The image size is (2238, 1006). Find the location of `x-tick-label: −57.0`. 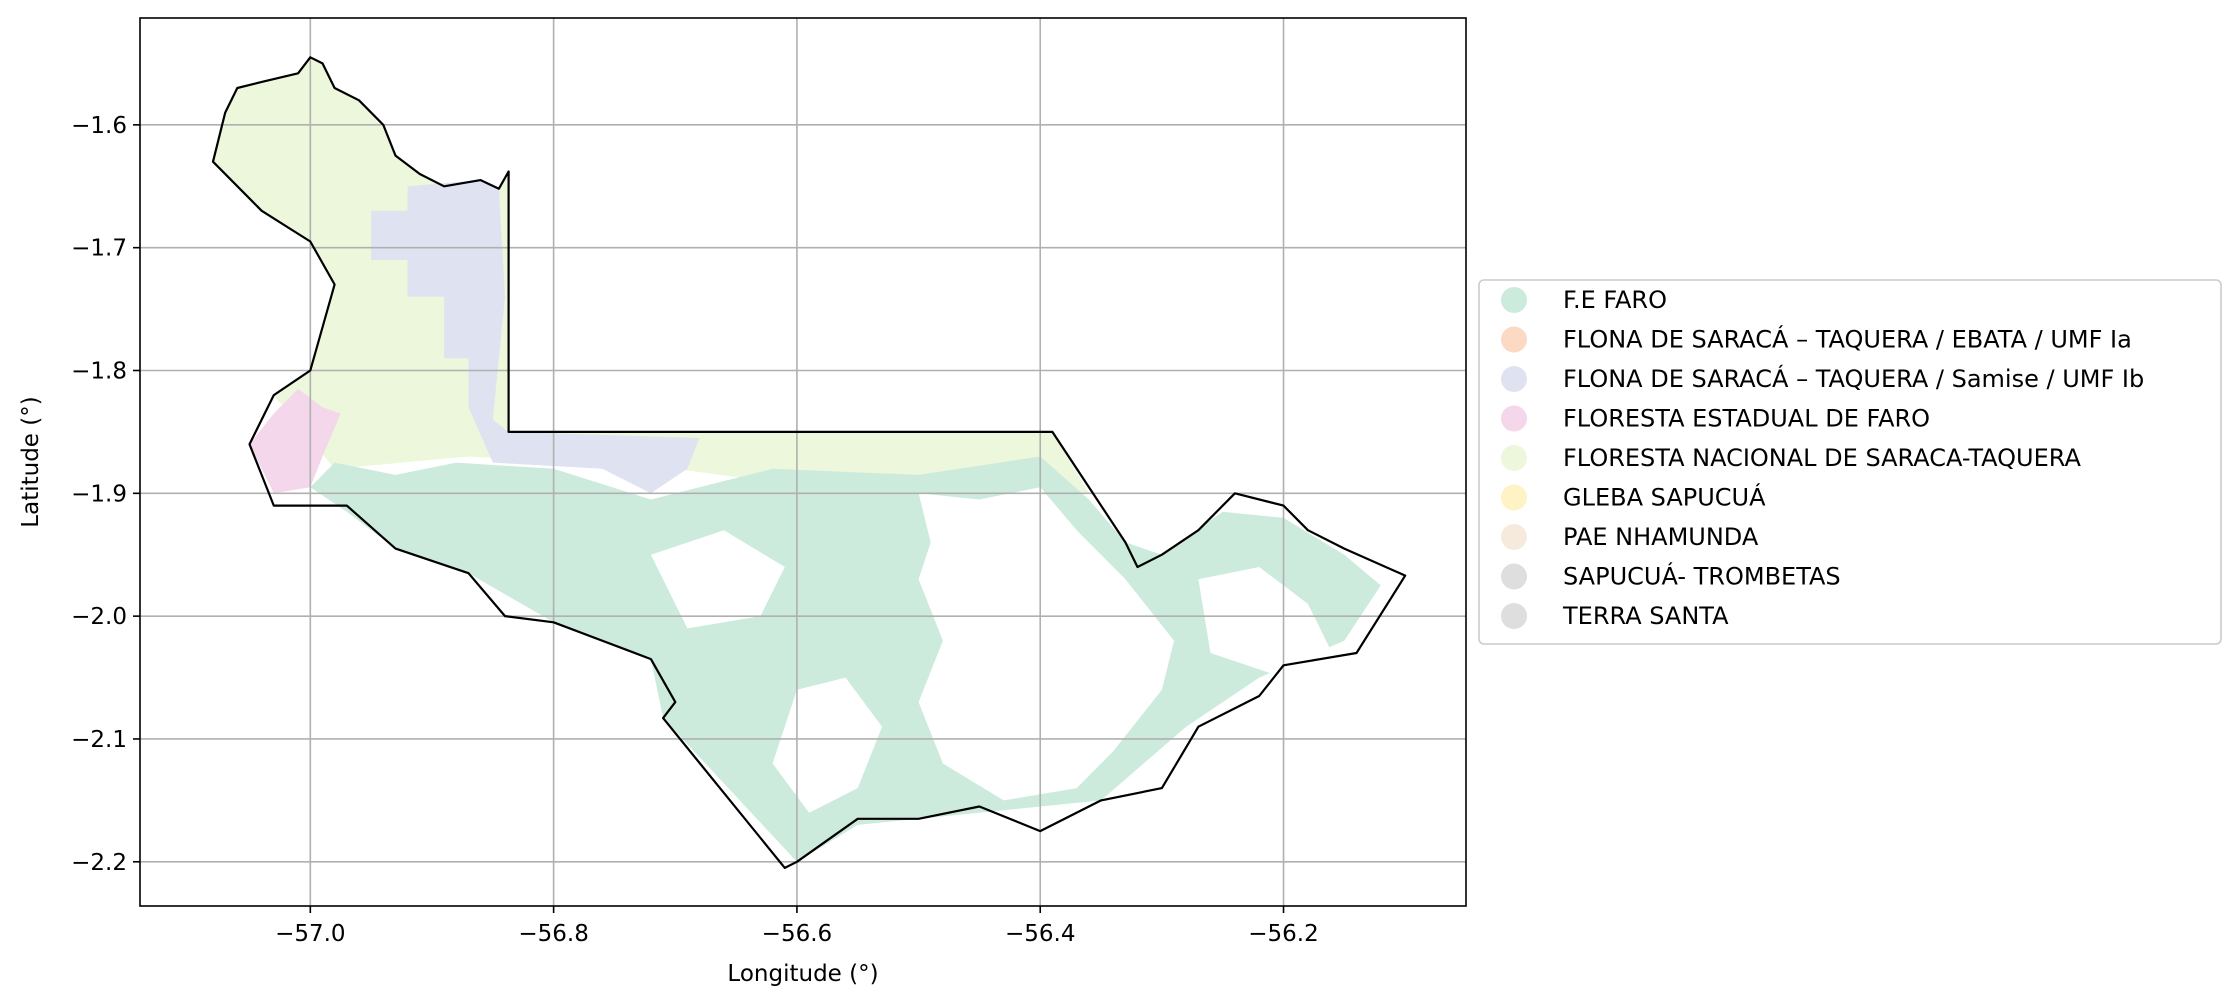

x-tick-label: −57.0 is located at coordinates (310, 934).